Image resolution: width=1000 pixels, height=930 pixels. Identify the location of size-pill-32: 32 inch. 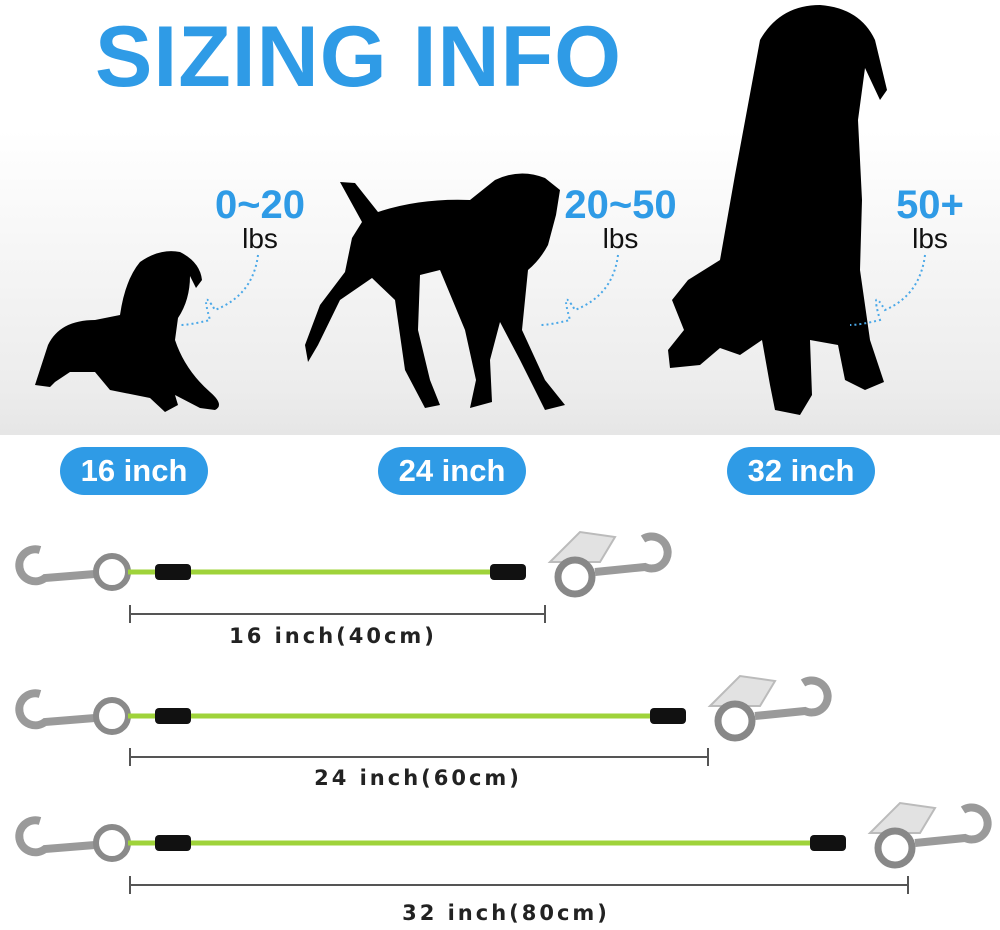
(801, 471).